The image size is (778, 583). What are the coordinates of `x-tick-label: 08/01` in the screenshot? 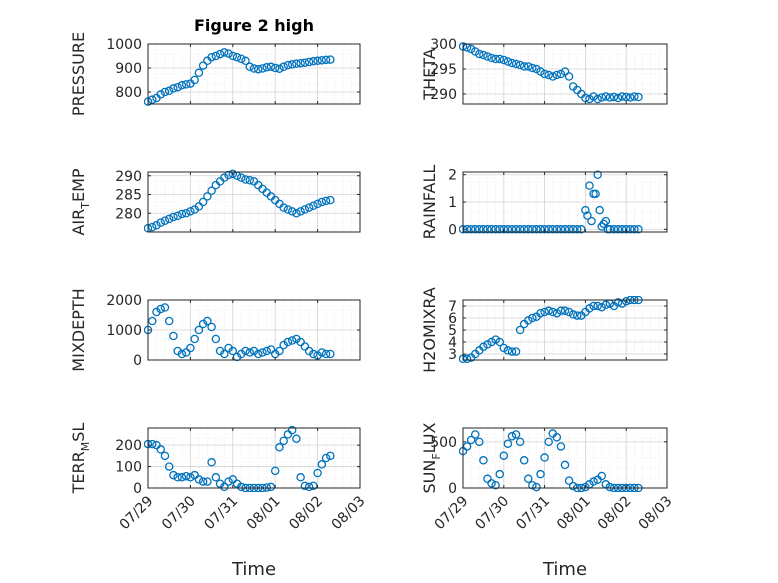 It's located at (574, 513).